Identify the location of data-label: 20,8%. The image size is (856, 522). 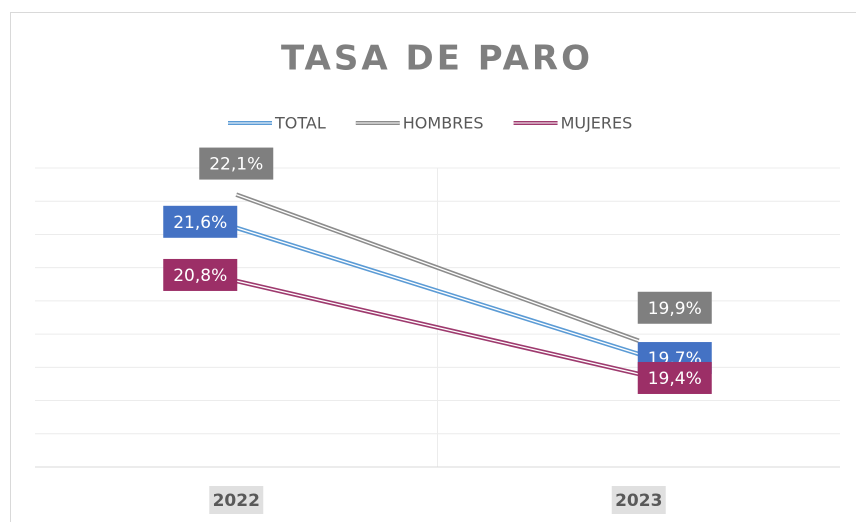
(200, 276).